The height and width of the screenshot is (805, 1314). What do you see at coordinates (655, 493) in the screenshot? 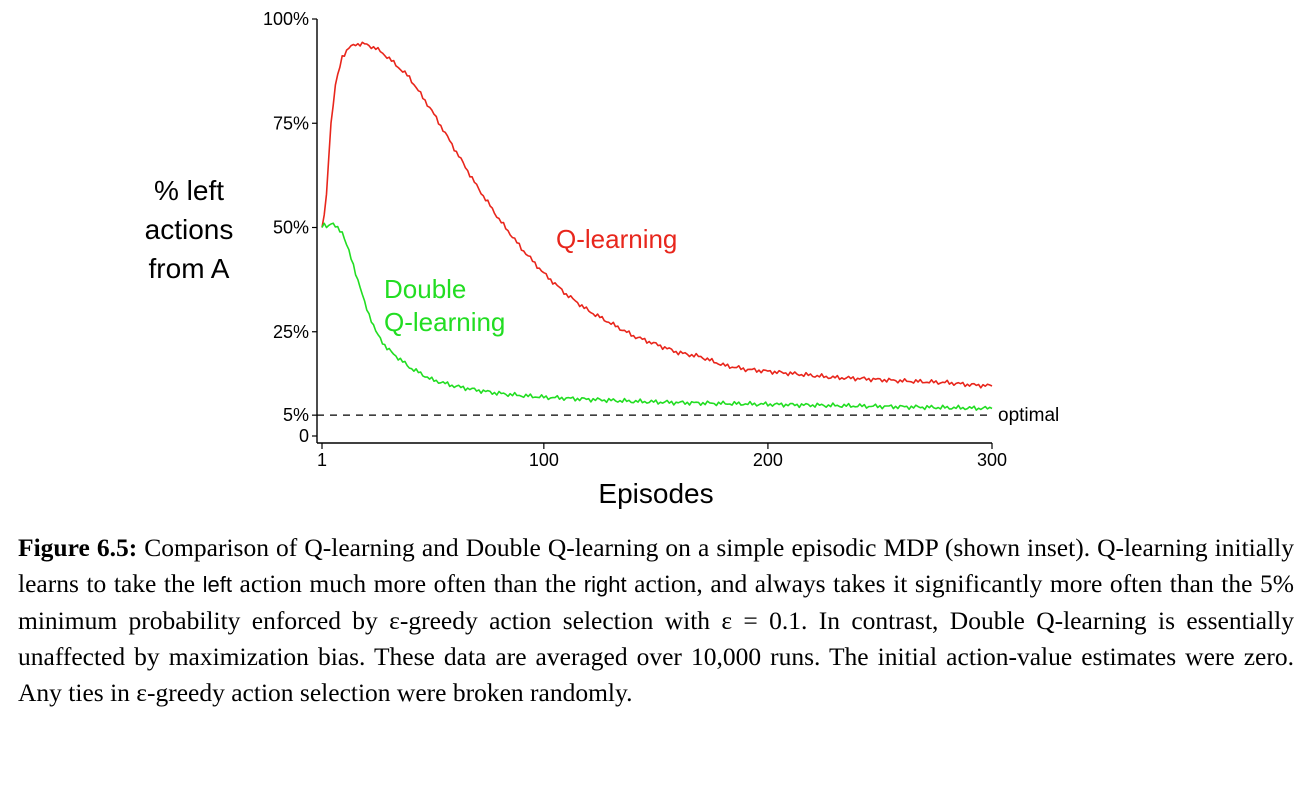
I see `x-axis-title: Episodes` at bounding box center [655, 493].